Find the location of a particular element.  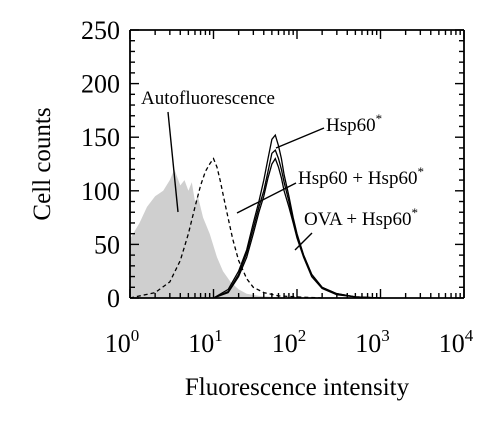

x-axis-title: Fluorescence intensity is located at coordinates (297, 387).